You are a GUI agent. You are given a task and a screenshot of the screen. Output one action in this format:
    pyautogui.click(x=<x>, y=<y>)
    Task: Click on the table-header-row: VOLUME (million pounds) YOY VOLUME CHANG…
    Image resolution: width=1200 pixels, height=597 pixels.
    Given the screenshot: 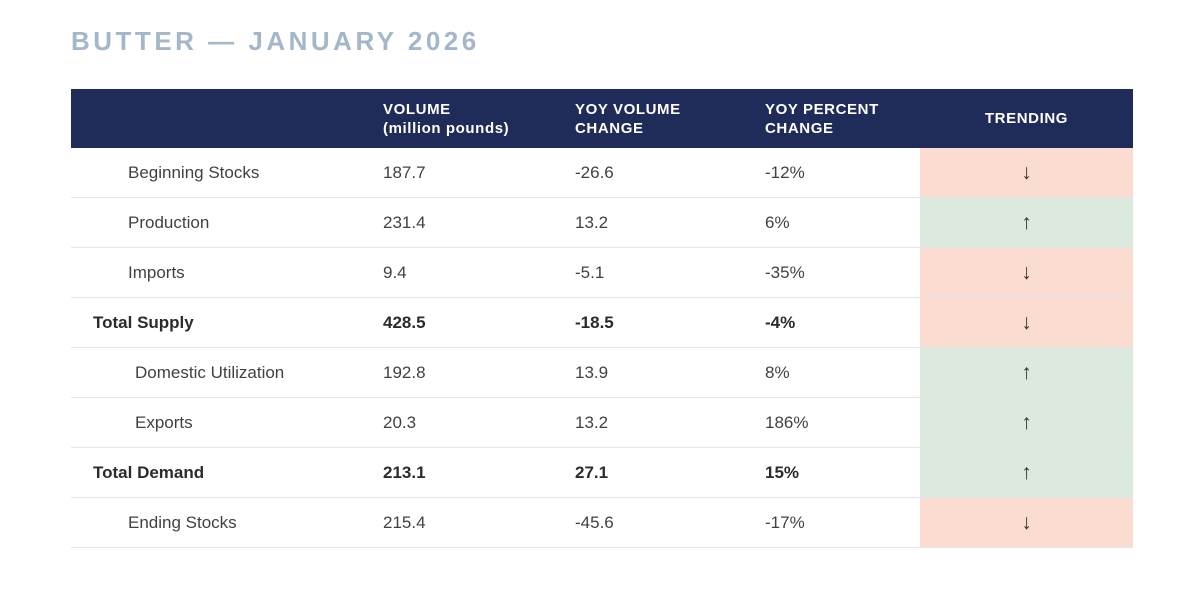 What is the action you would take?
    pyautogui.click(x=602, y=118)
    